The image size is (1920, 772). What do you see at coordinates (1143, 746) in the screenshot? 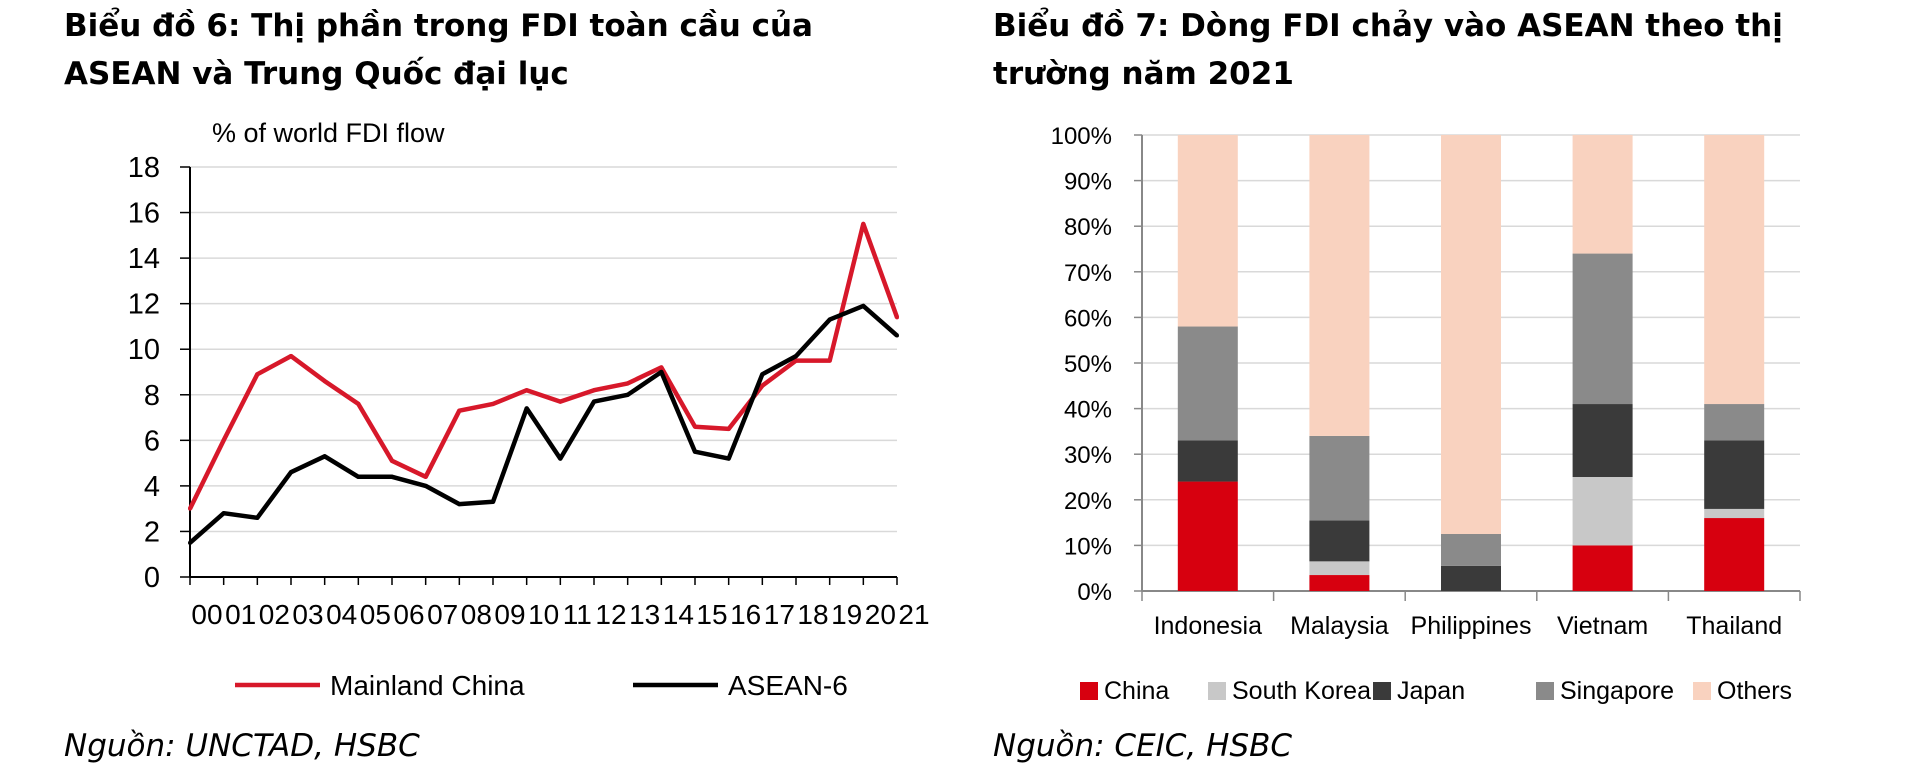
I see `right-chart-source: Nguồn: CEIC, HSBC` at bounding box center [1143, 746].